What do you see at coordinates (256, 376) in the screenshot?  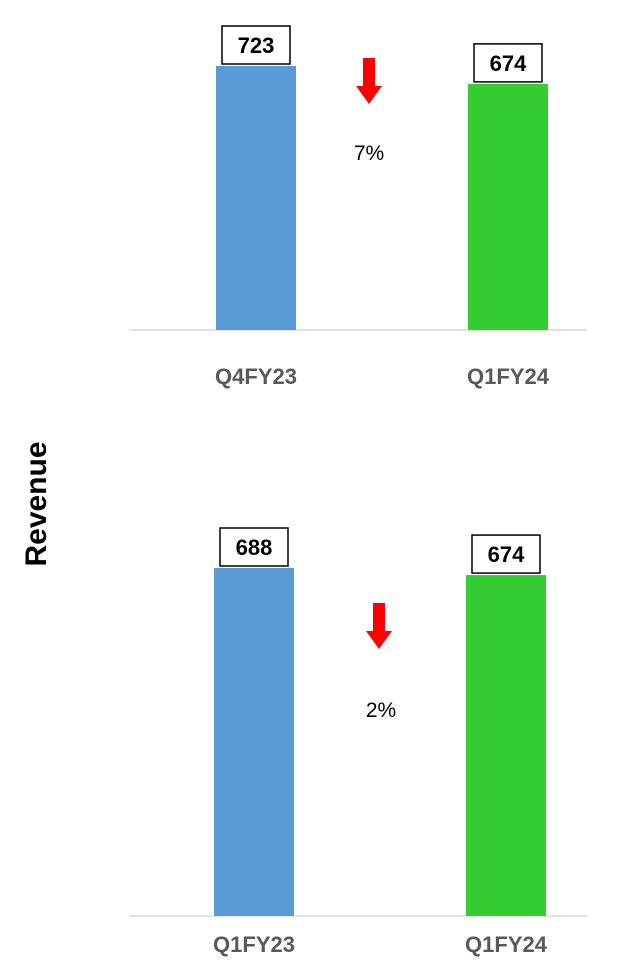 I see `category-label-q4fy23: Q4FY23` at bounding box center [256, 376].